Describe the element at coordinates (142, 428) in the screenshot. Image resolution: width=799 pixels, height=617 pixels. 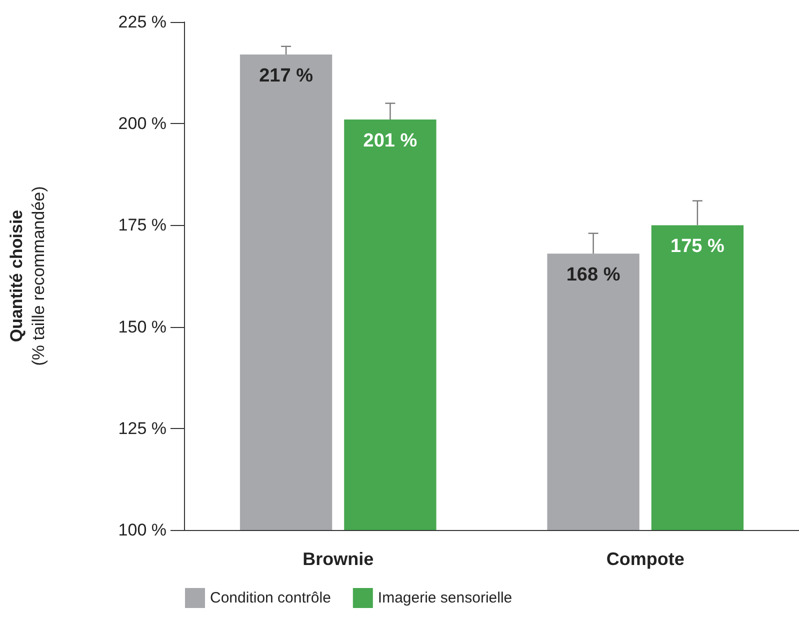
I see `y-tick-label: 125 %` at that location.